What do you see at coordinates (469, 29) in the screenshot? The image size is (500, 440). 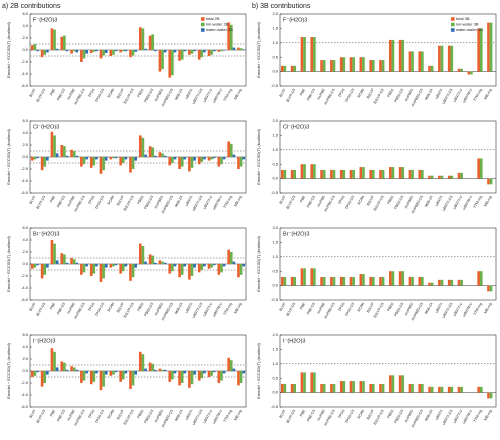 I see `legend-label: water-water 3B` at bounding box center [469, 29].